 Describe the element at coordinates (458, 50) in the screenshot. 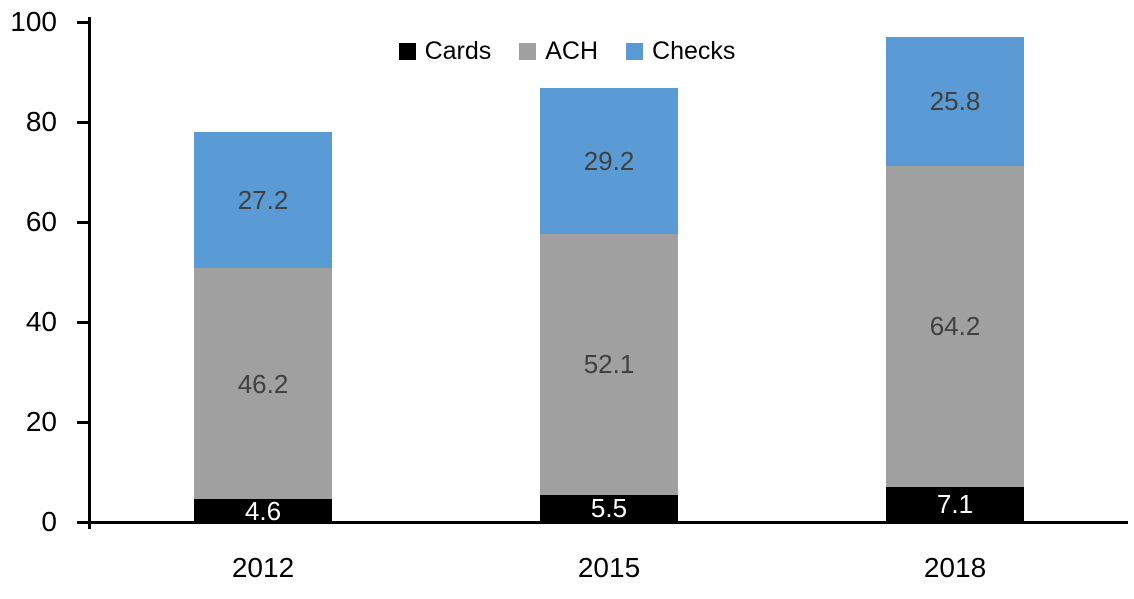

I see `legend-label: Cards` at that location.